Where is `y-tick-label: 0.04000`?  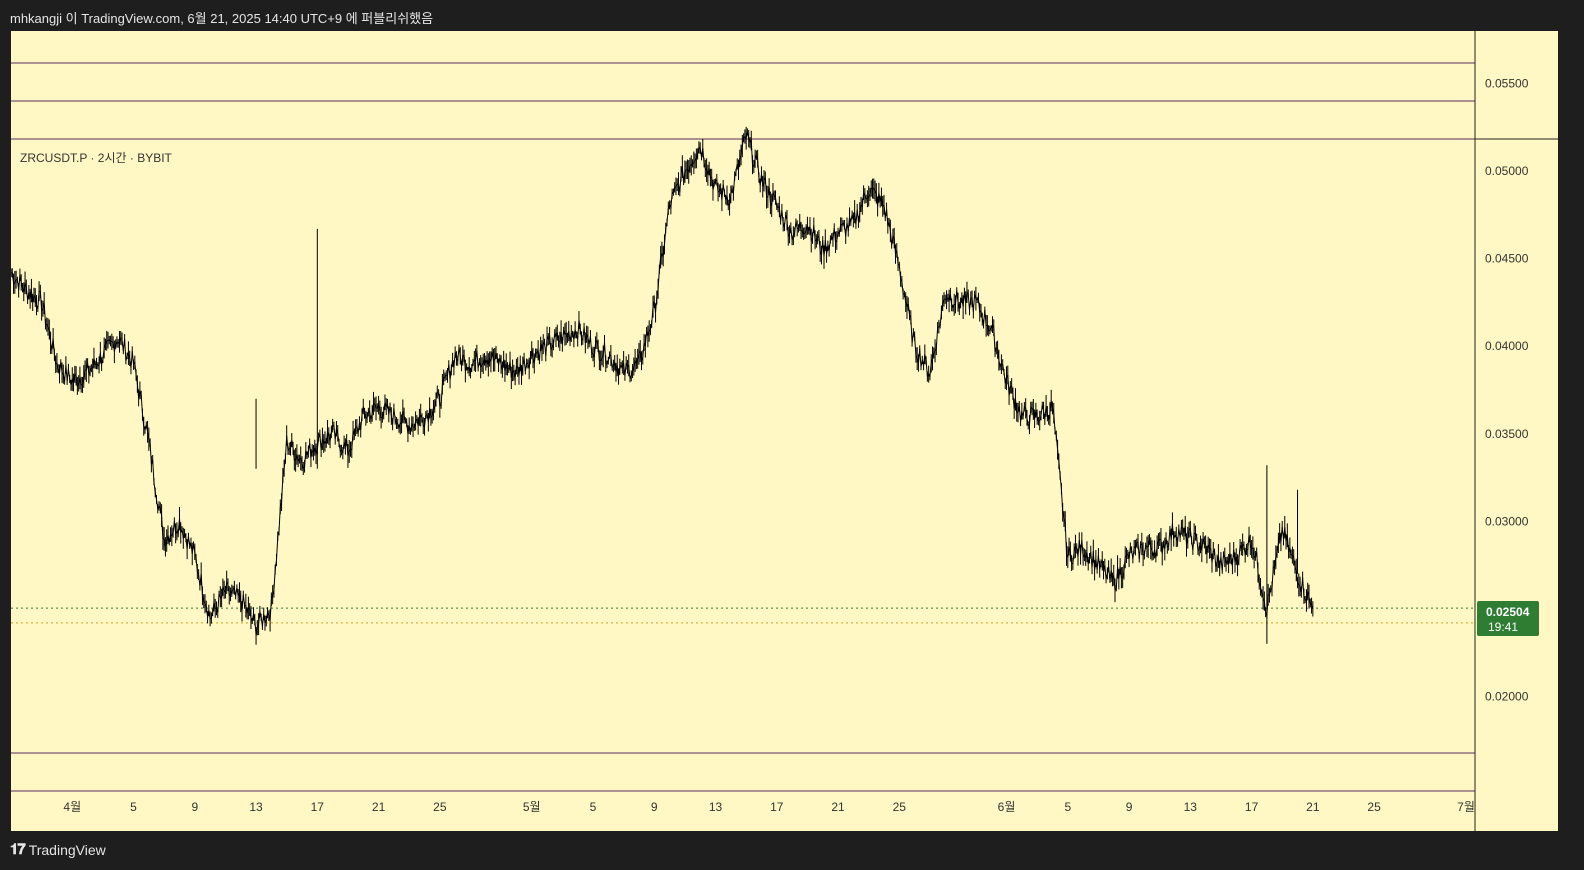
y-tick-label: 0.04000 is located at coordinates (1507, 346).